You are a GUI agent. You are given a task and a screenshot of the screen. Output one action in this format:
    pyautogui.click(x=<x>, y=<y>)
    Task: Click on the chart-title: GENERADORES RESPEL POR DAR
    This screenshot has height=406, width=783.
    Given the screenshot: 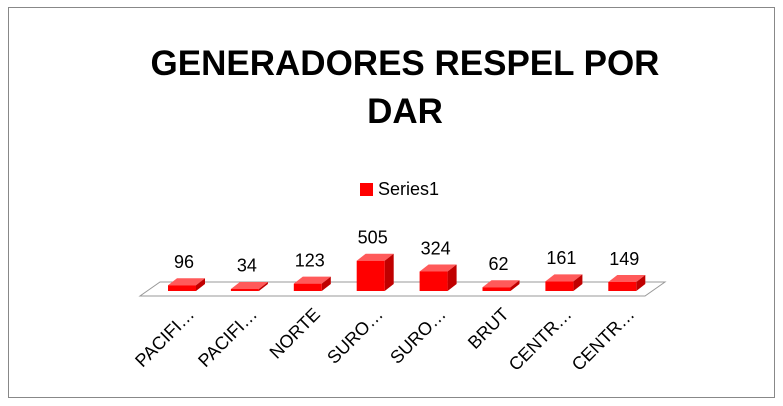 What is the action you would take?
    pyautogui.click(x=405, y=87)
    